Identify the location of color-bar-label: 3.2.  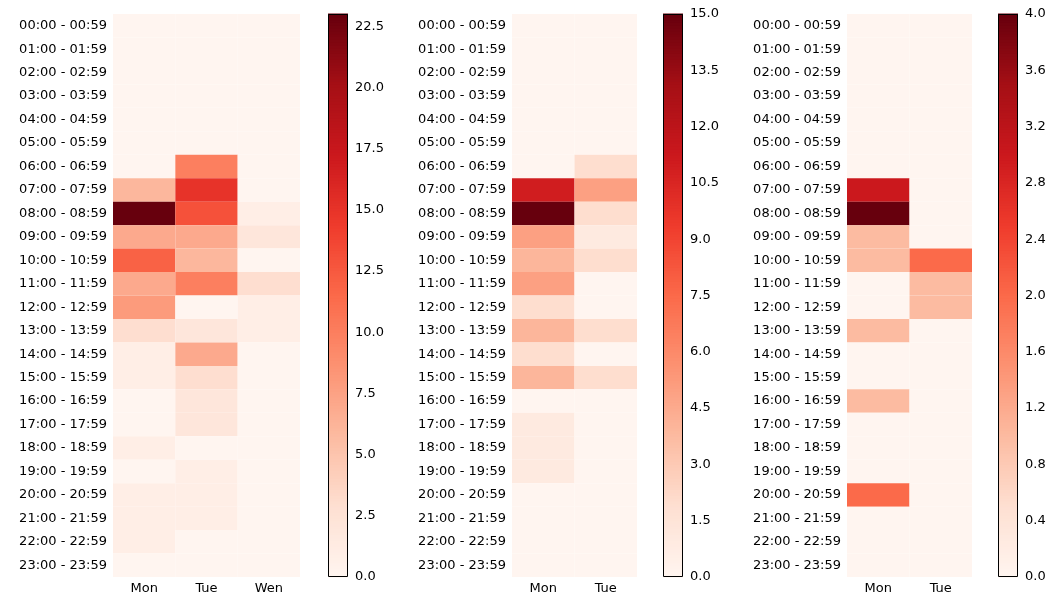
(1035, 125).